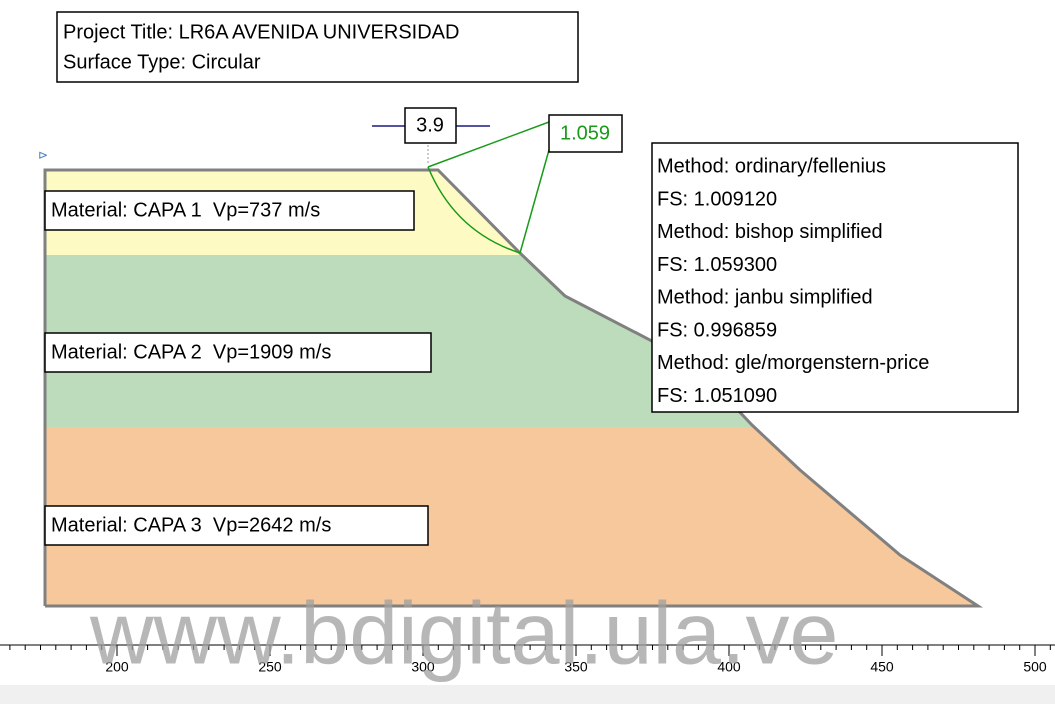  What do you see at coordinates (261, 32) in the screenshot?
I see `project-title: Project Title: LR6A AVENIDA UNIVERSIDAD` at bounding box center [261, 32].